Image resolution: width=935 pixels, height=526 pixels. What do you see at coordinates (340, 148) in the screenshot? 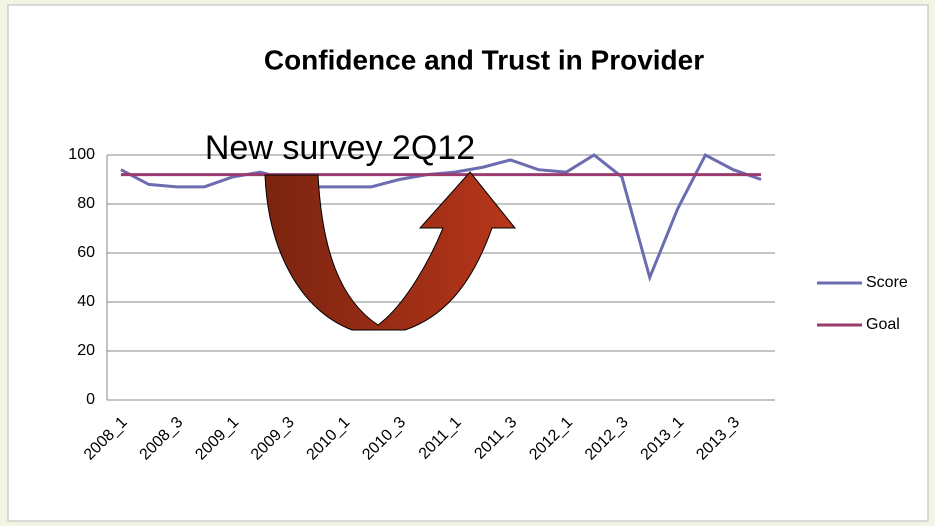
I see `annotation: New survey 2Q12` at bounding box center [340, 148].